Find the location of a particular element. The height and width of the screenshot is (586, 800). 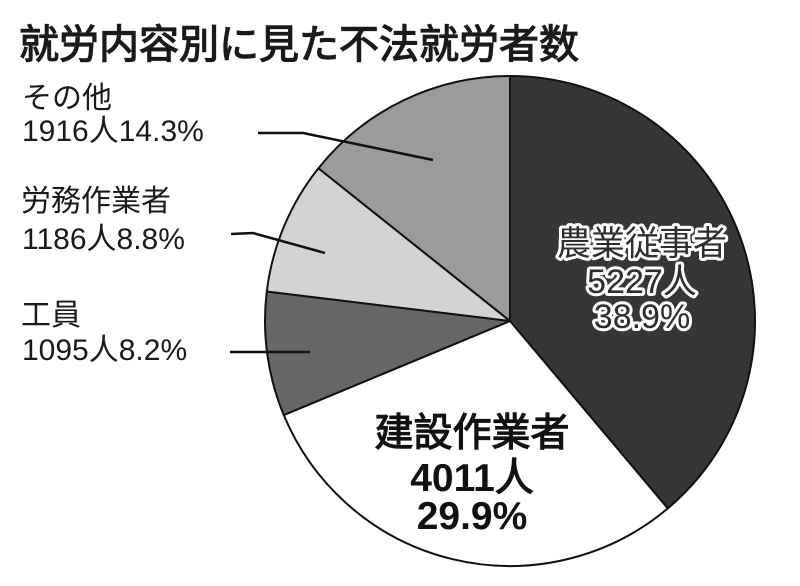

factory-workers-label-name: 工員 is located at coordinates (51, 315).